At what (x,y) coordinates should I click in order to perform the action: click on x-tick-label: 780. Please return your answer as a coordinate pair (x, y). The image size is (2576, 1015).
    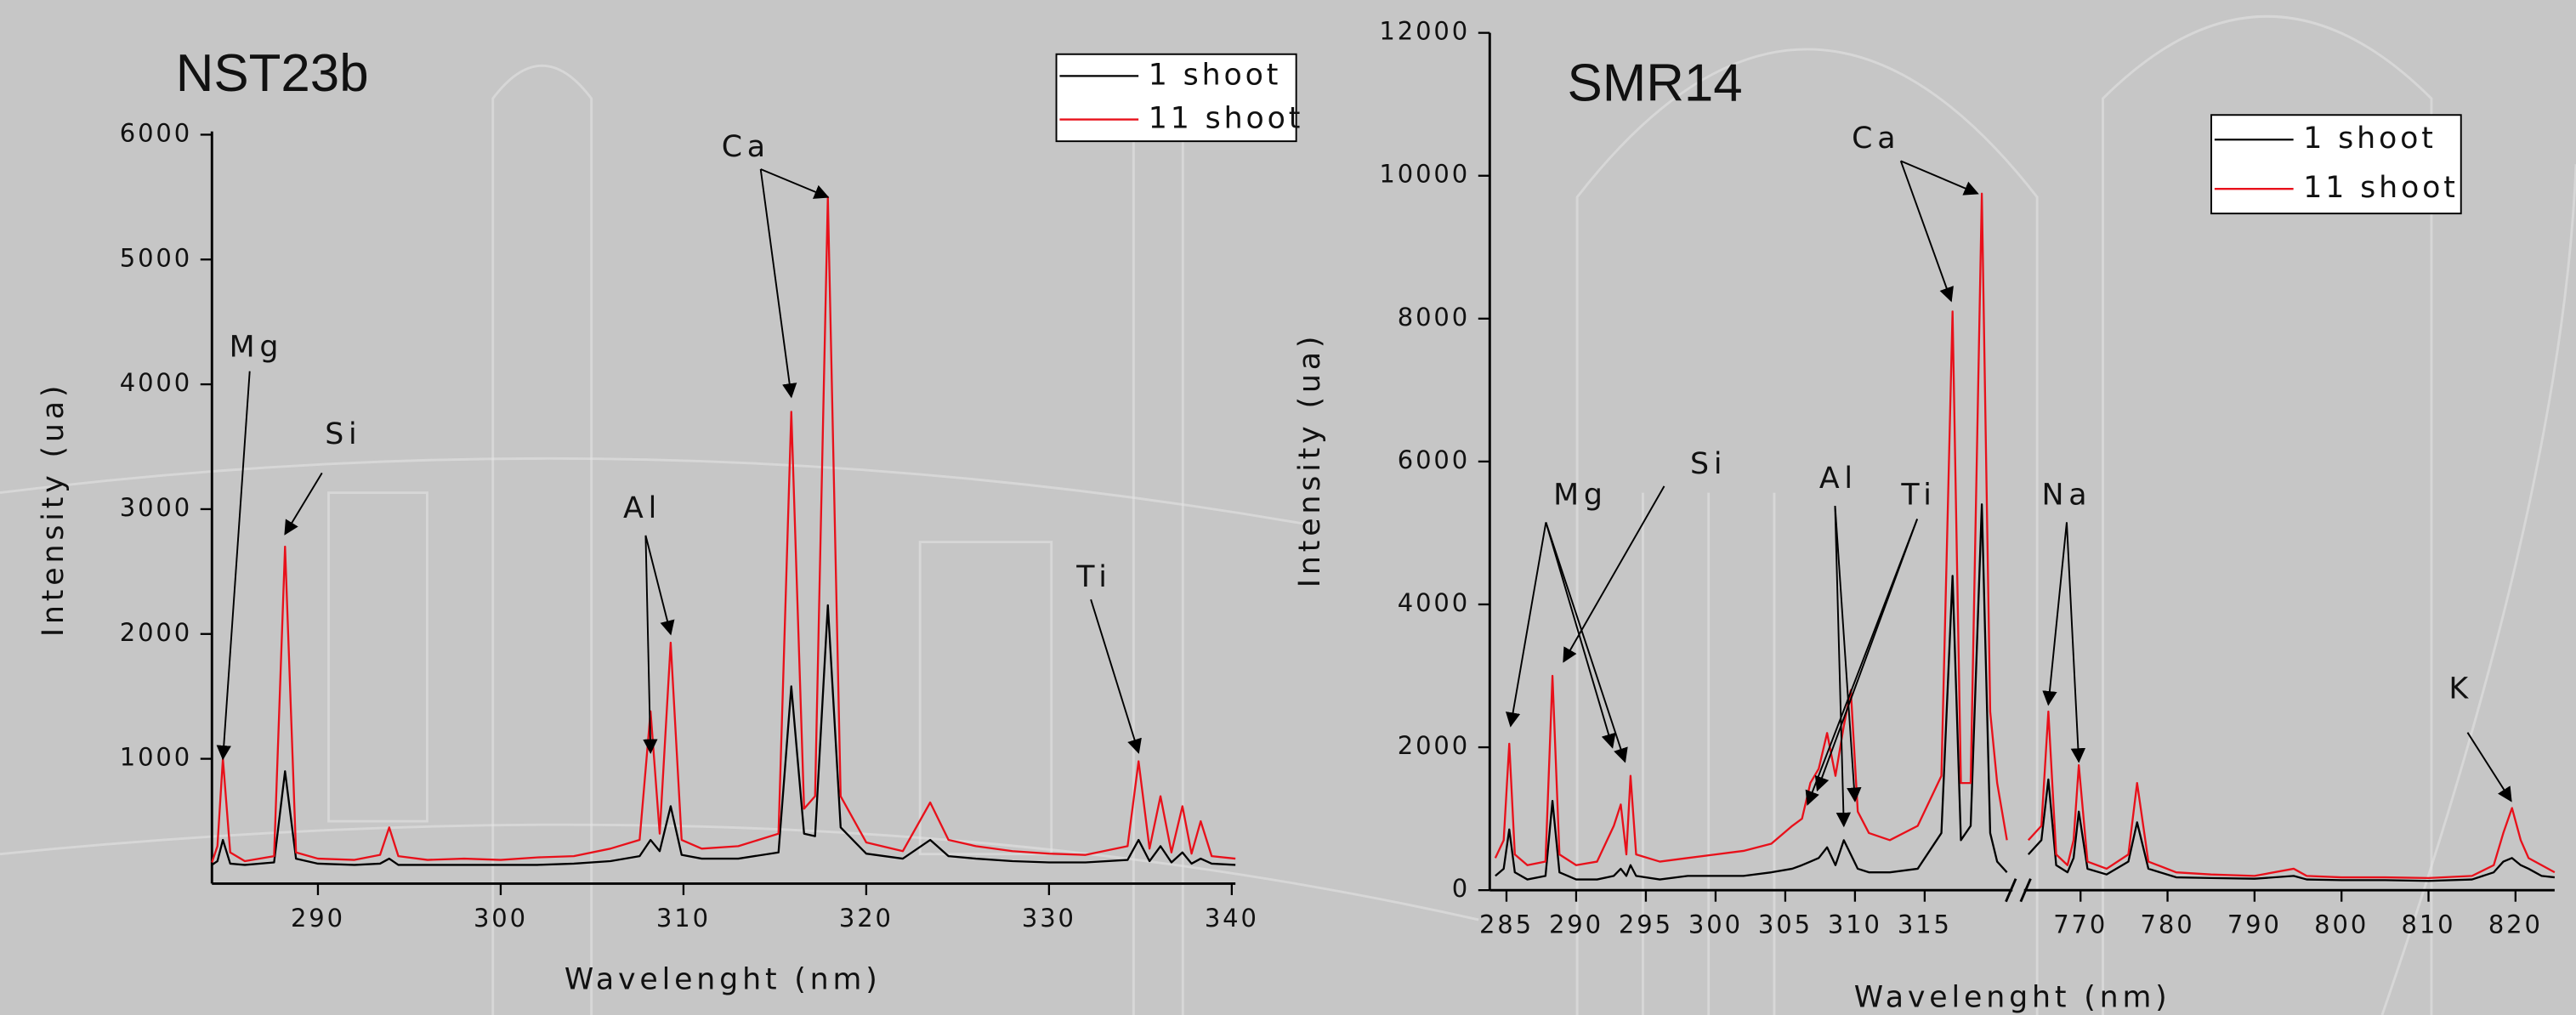
    Looking at the image, I should click on (2168, 924).